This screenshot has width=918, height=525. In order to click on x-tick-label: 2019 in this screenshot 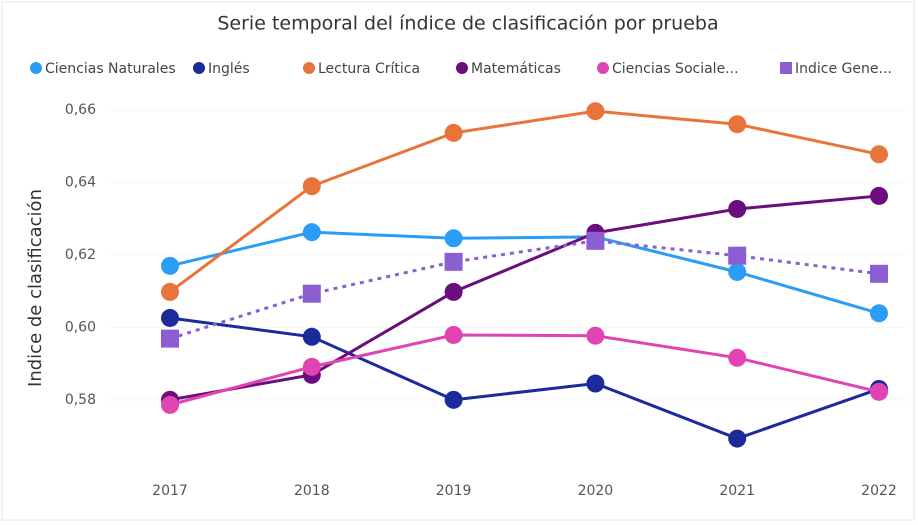, I will do `click(454, 491)`.